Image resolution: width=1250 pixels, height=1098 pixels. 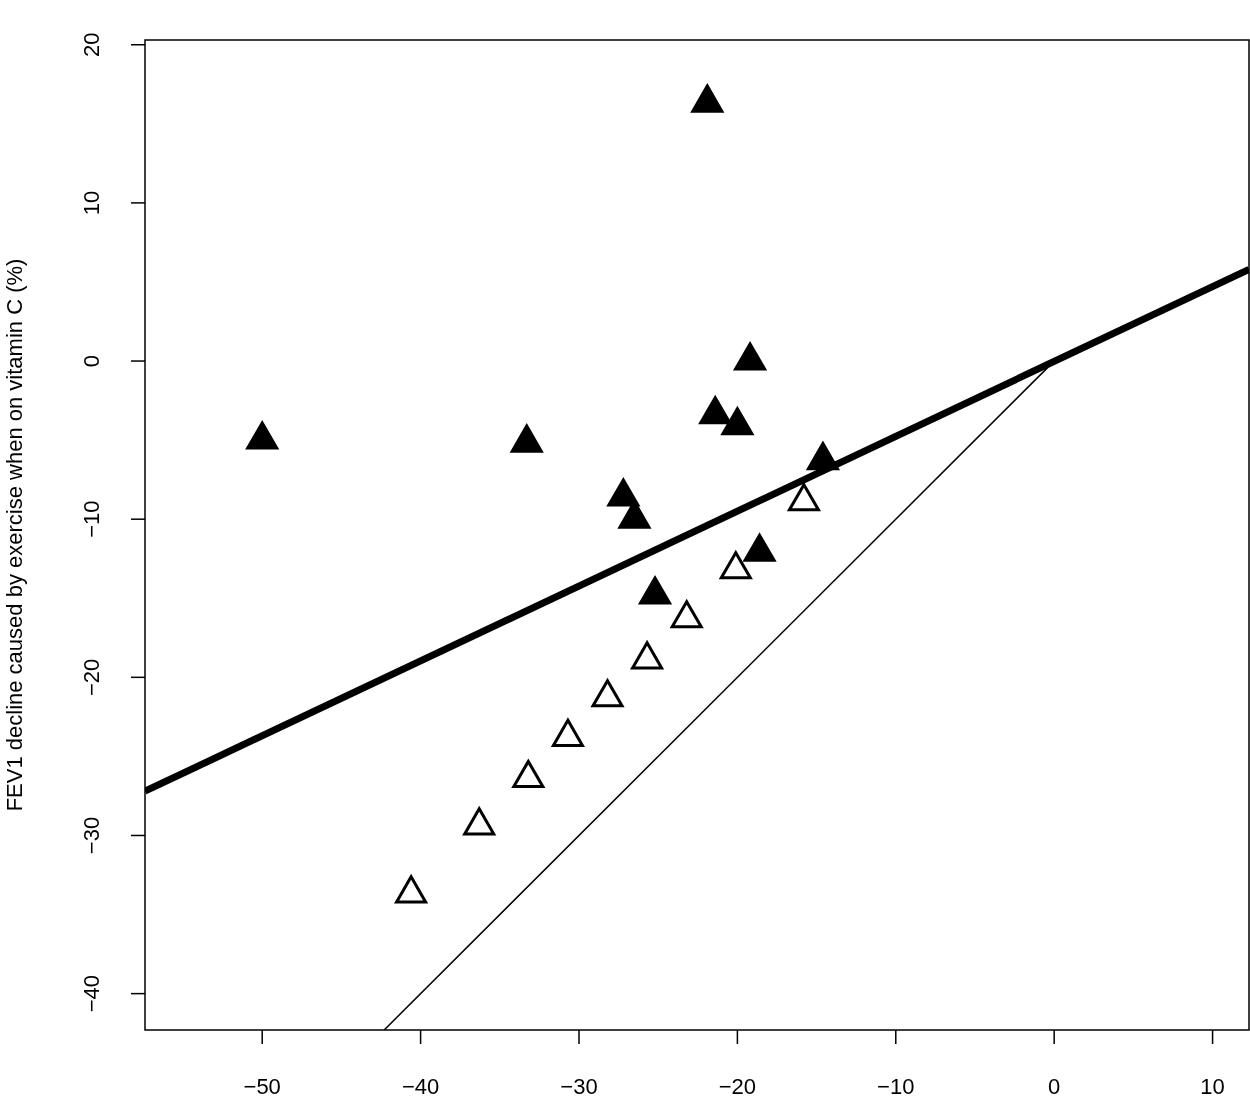 What do you see at coordinates (579, 1086) in the screenshot?
I see `x-tick-label: −30` at bounding box center [579, 1086].